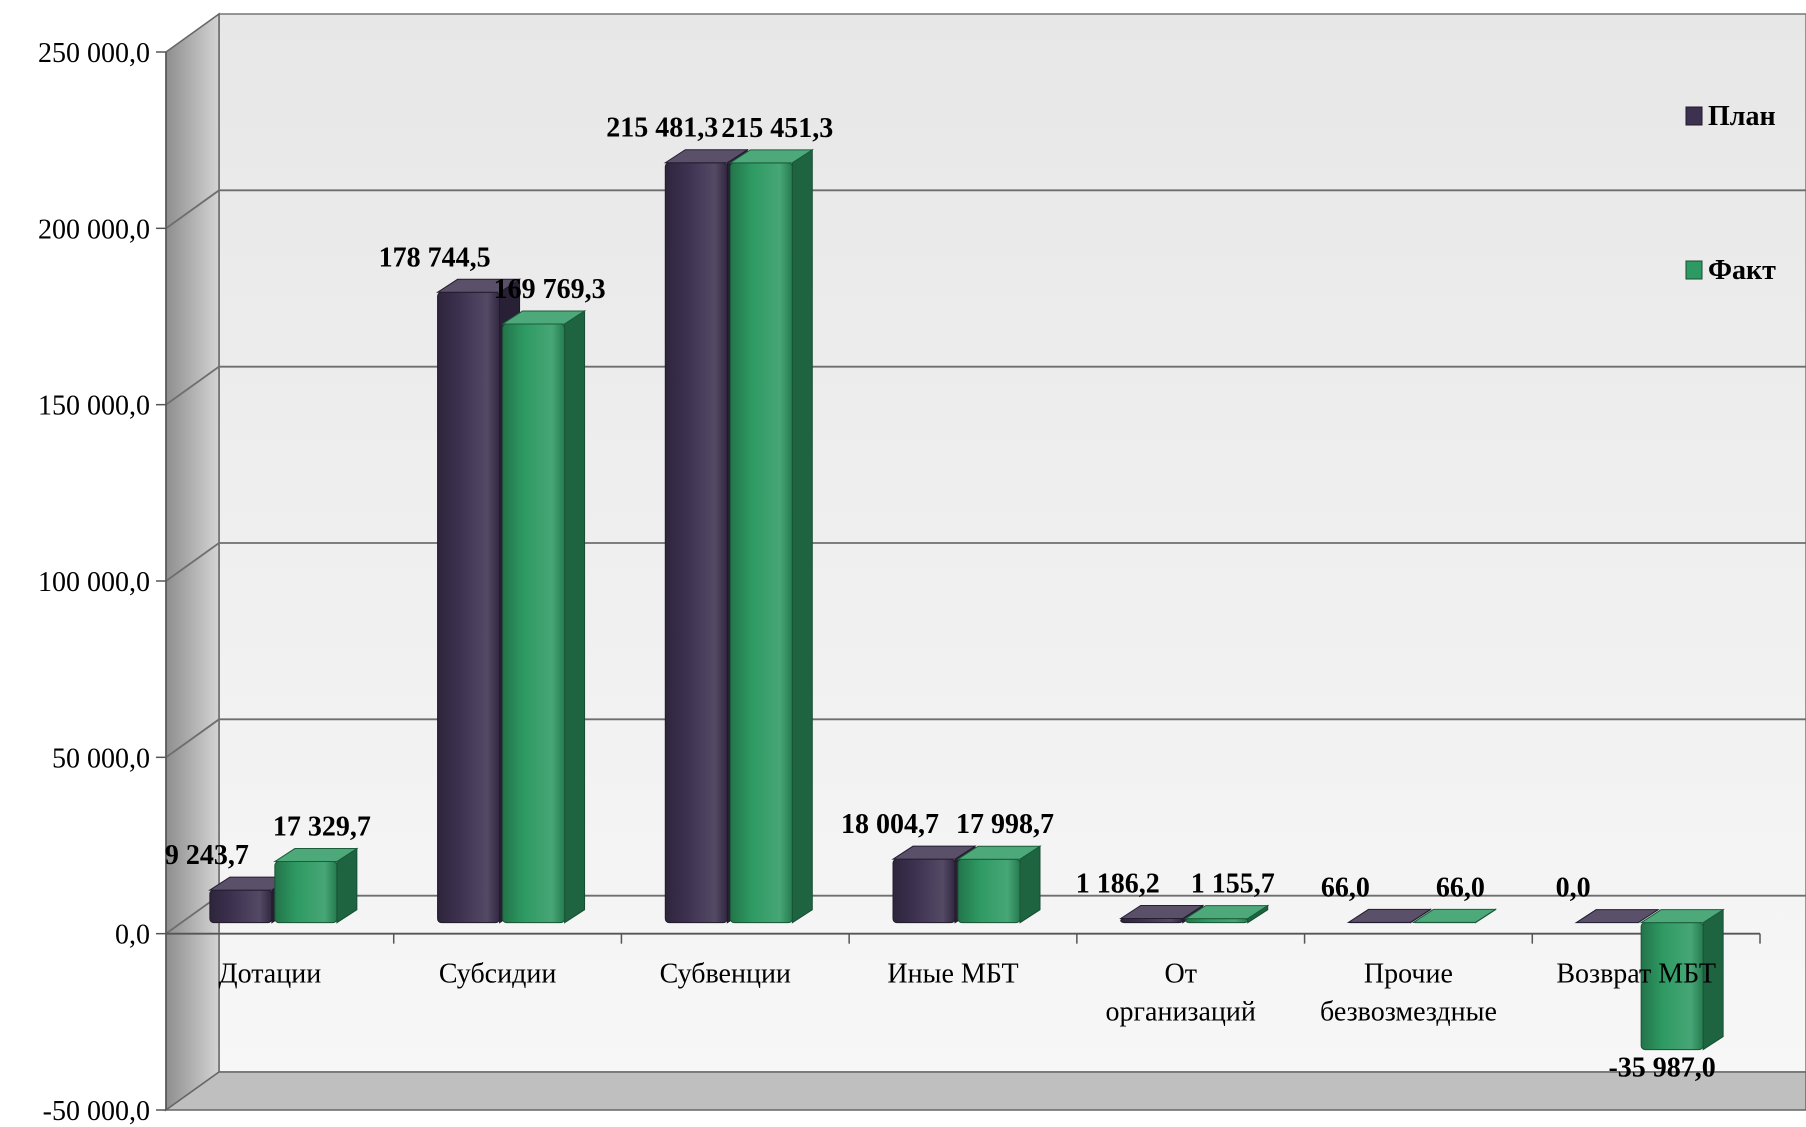 Image resolution: width=1806 pixels, height=1127 pixels. Describe the element at coordinates (1742, 116) in the screenshot. I see `legend-label: План` at that location.